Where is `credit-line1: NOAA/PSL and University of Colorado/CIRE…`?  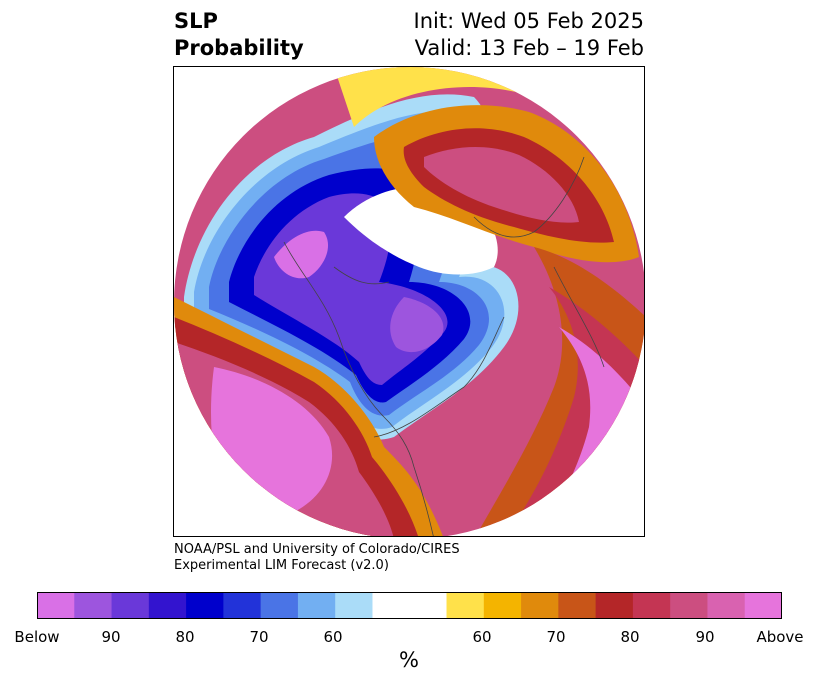
credit-line1: NOAA/PSL and University of Colorado/CIRE… is located at coordinates (317, 549).